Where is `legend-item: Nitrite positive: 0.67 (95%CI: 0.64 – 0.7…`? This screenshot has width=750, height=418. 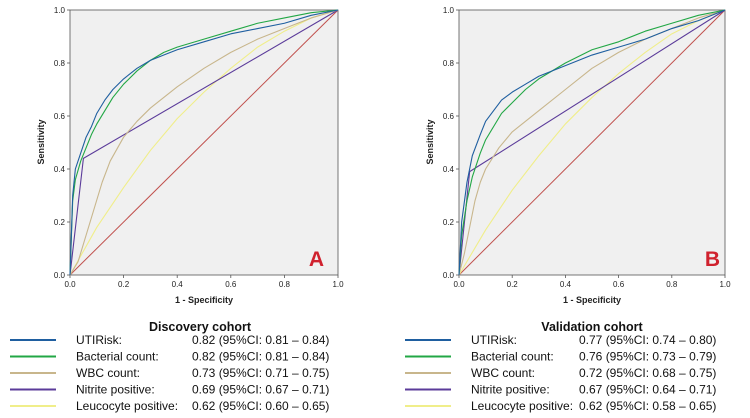
legend-item: Nitrite positive: 0.67 (95%CI: 0.64 – 0.7… is located at coordinates (560, 390).